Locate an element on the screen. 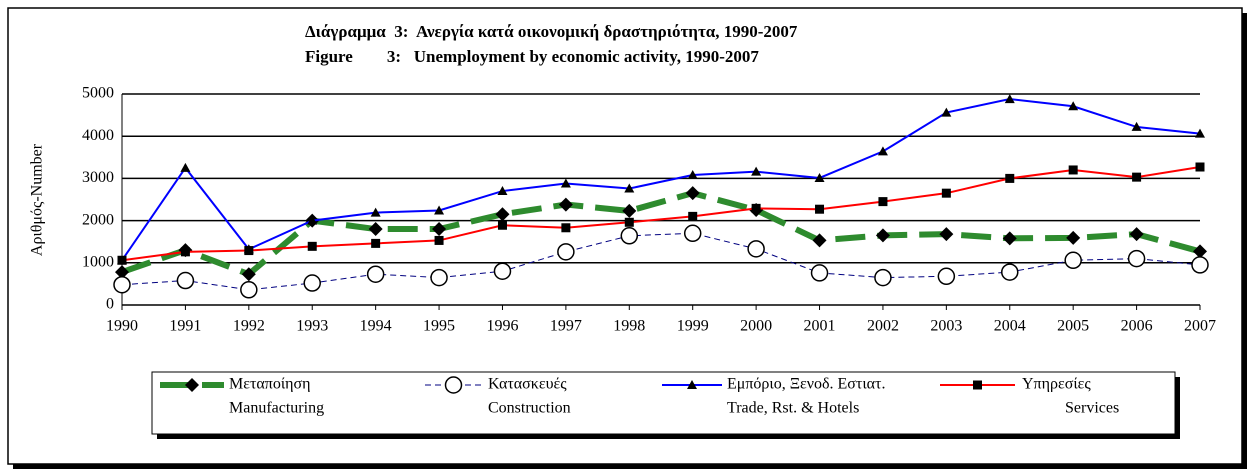 The height and width of the screenshot is (473, 1253). x-tick-label: 1992 is located at coordinates (249, 326).